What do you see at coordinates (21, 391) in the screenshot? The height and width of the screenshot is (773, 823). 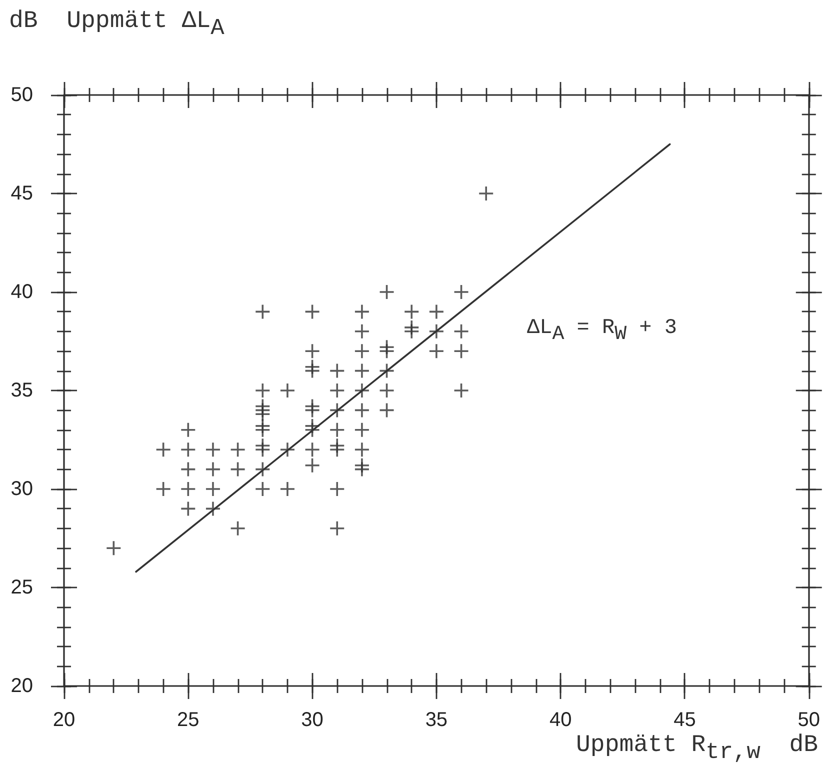 I see `y-tick-label: 35` at bounding box center [21, 391].